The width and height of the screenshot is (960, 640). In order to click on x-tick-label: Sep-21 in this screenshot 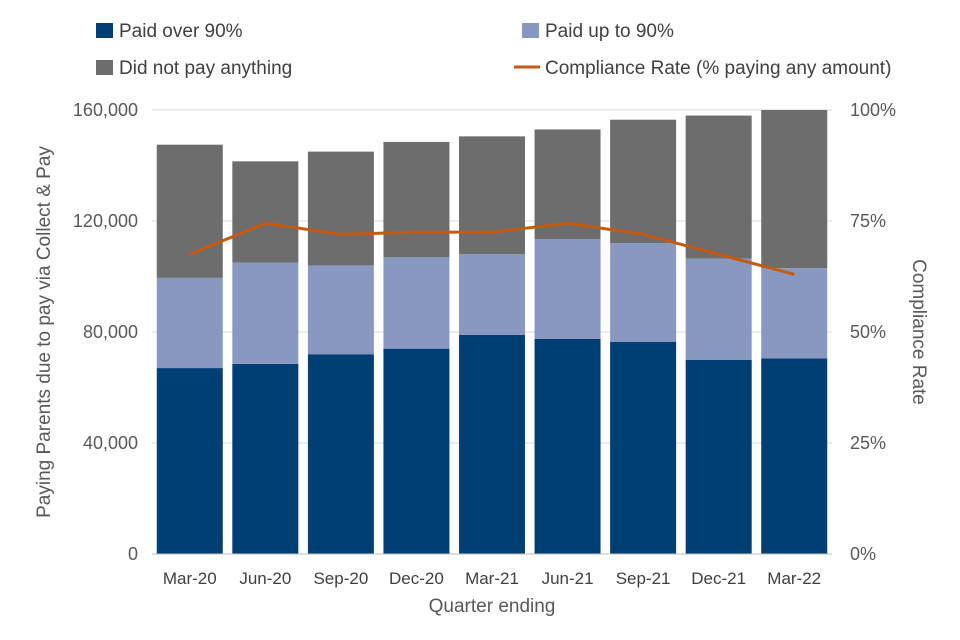, I will do `click(643, 578)`.